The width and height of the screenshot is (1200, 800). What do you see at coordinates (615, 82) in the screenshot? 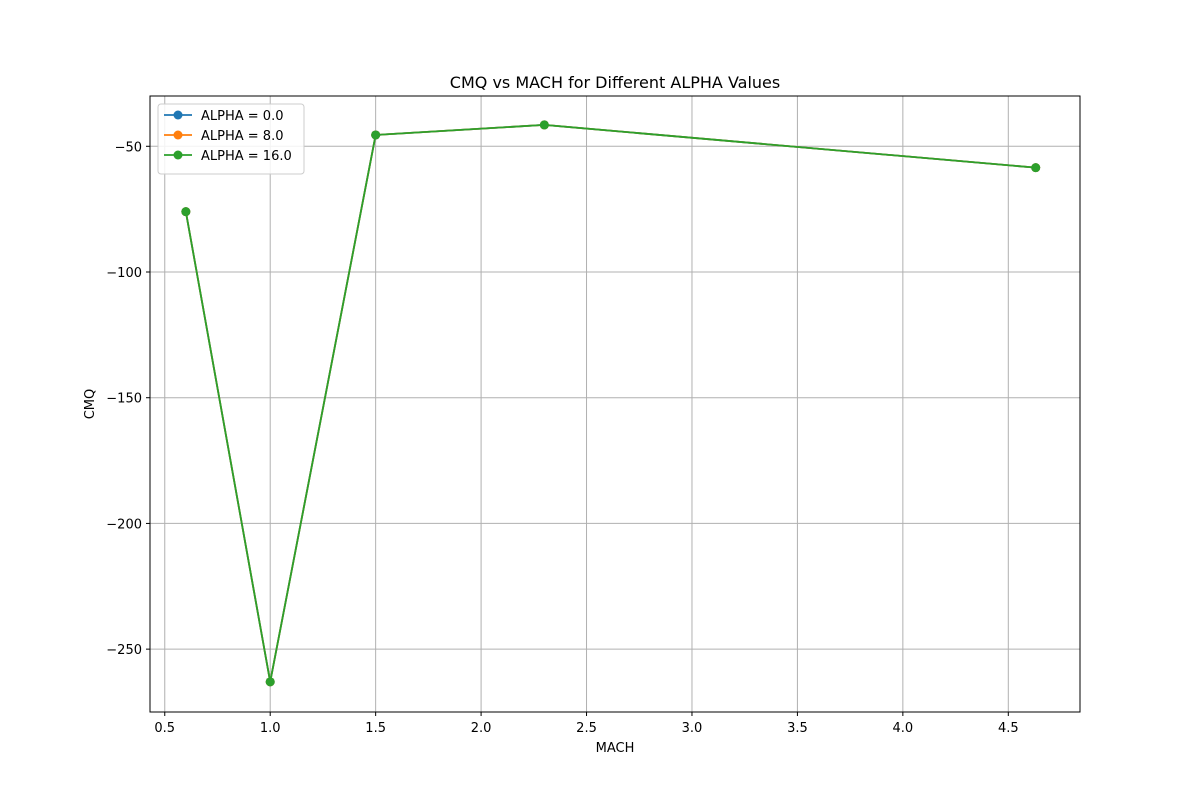
I see `chart-title: CMQ vs MACH for Different ALPHA Values` at bounding box center [615, 82].